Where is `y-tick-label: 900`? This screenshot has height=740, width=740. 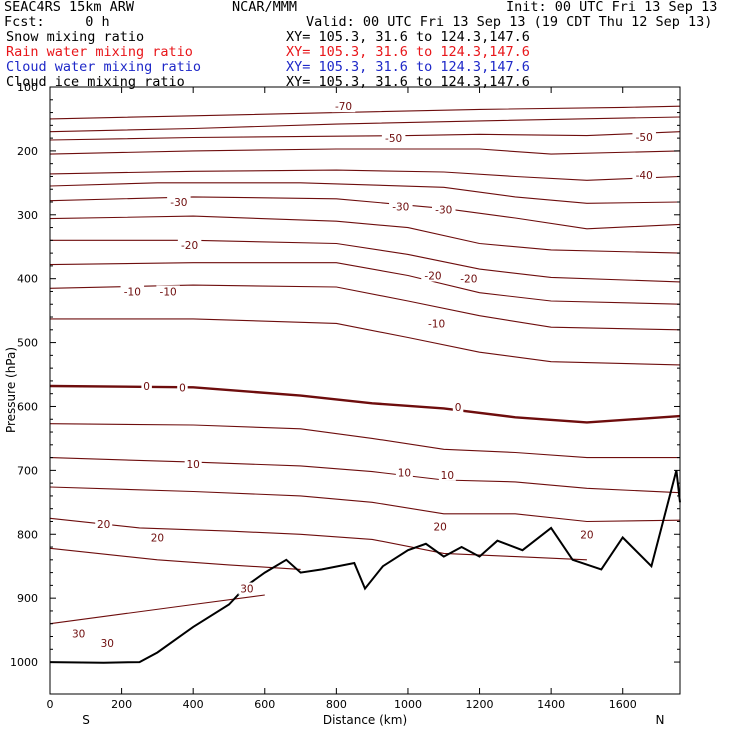 y-tick-label: 900 is located at coordinates (27, 598).